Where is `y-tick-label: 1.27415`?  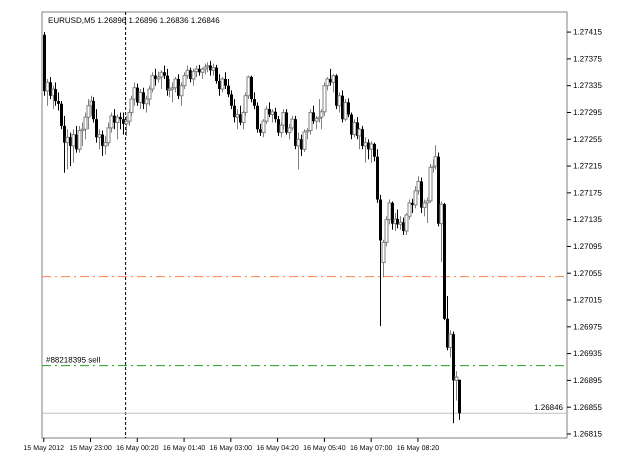
y-tick-label: 1.27415 is located at coordinates (587, 32).